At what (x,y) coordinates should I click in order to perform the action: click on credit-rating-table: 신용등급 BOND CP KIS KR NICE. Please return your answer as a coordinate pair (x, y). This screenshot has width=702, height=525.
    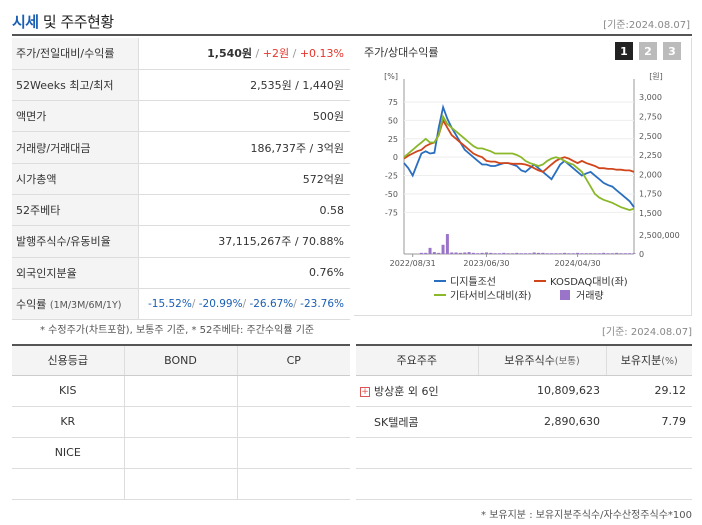
    Looking at the image, I should click on (181, 422).